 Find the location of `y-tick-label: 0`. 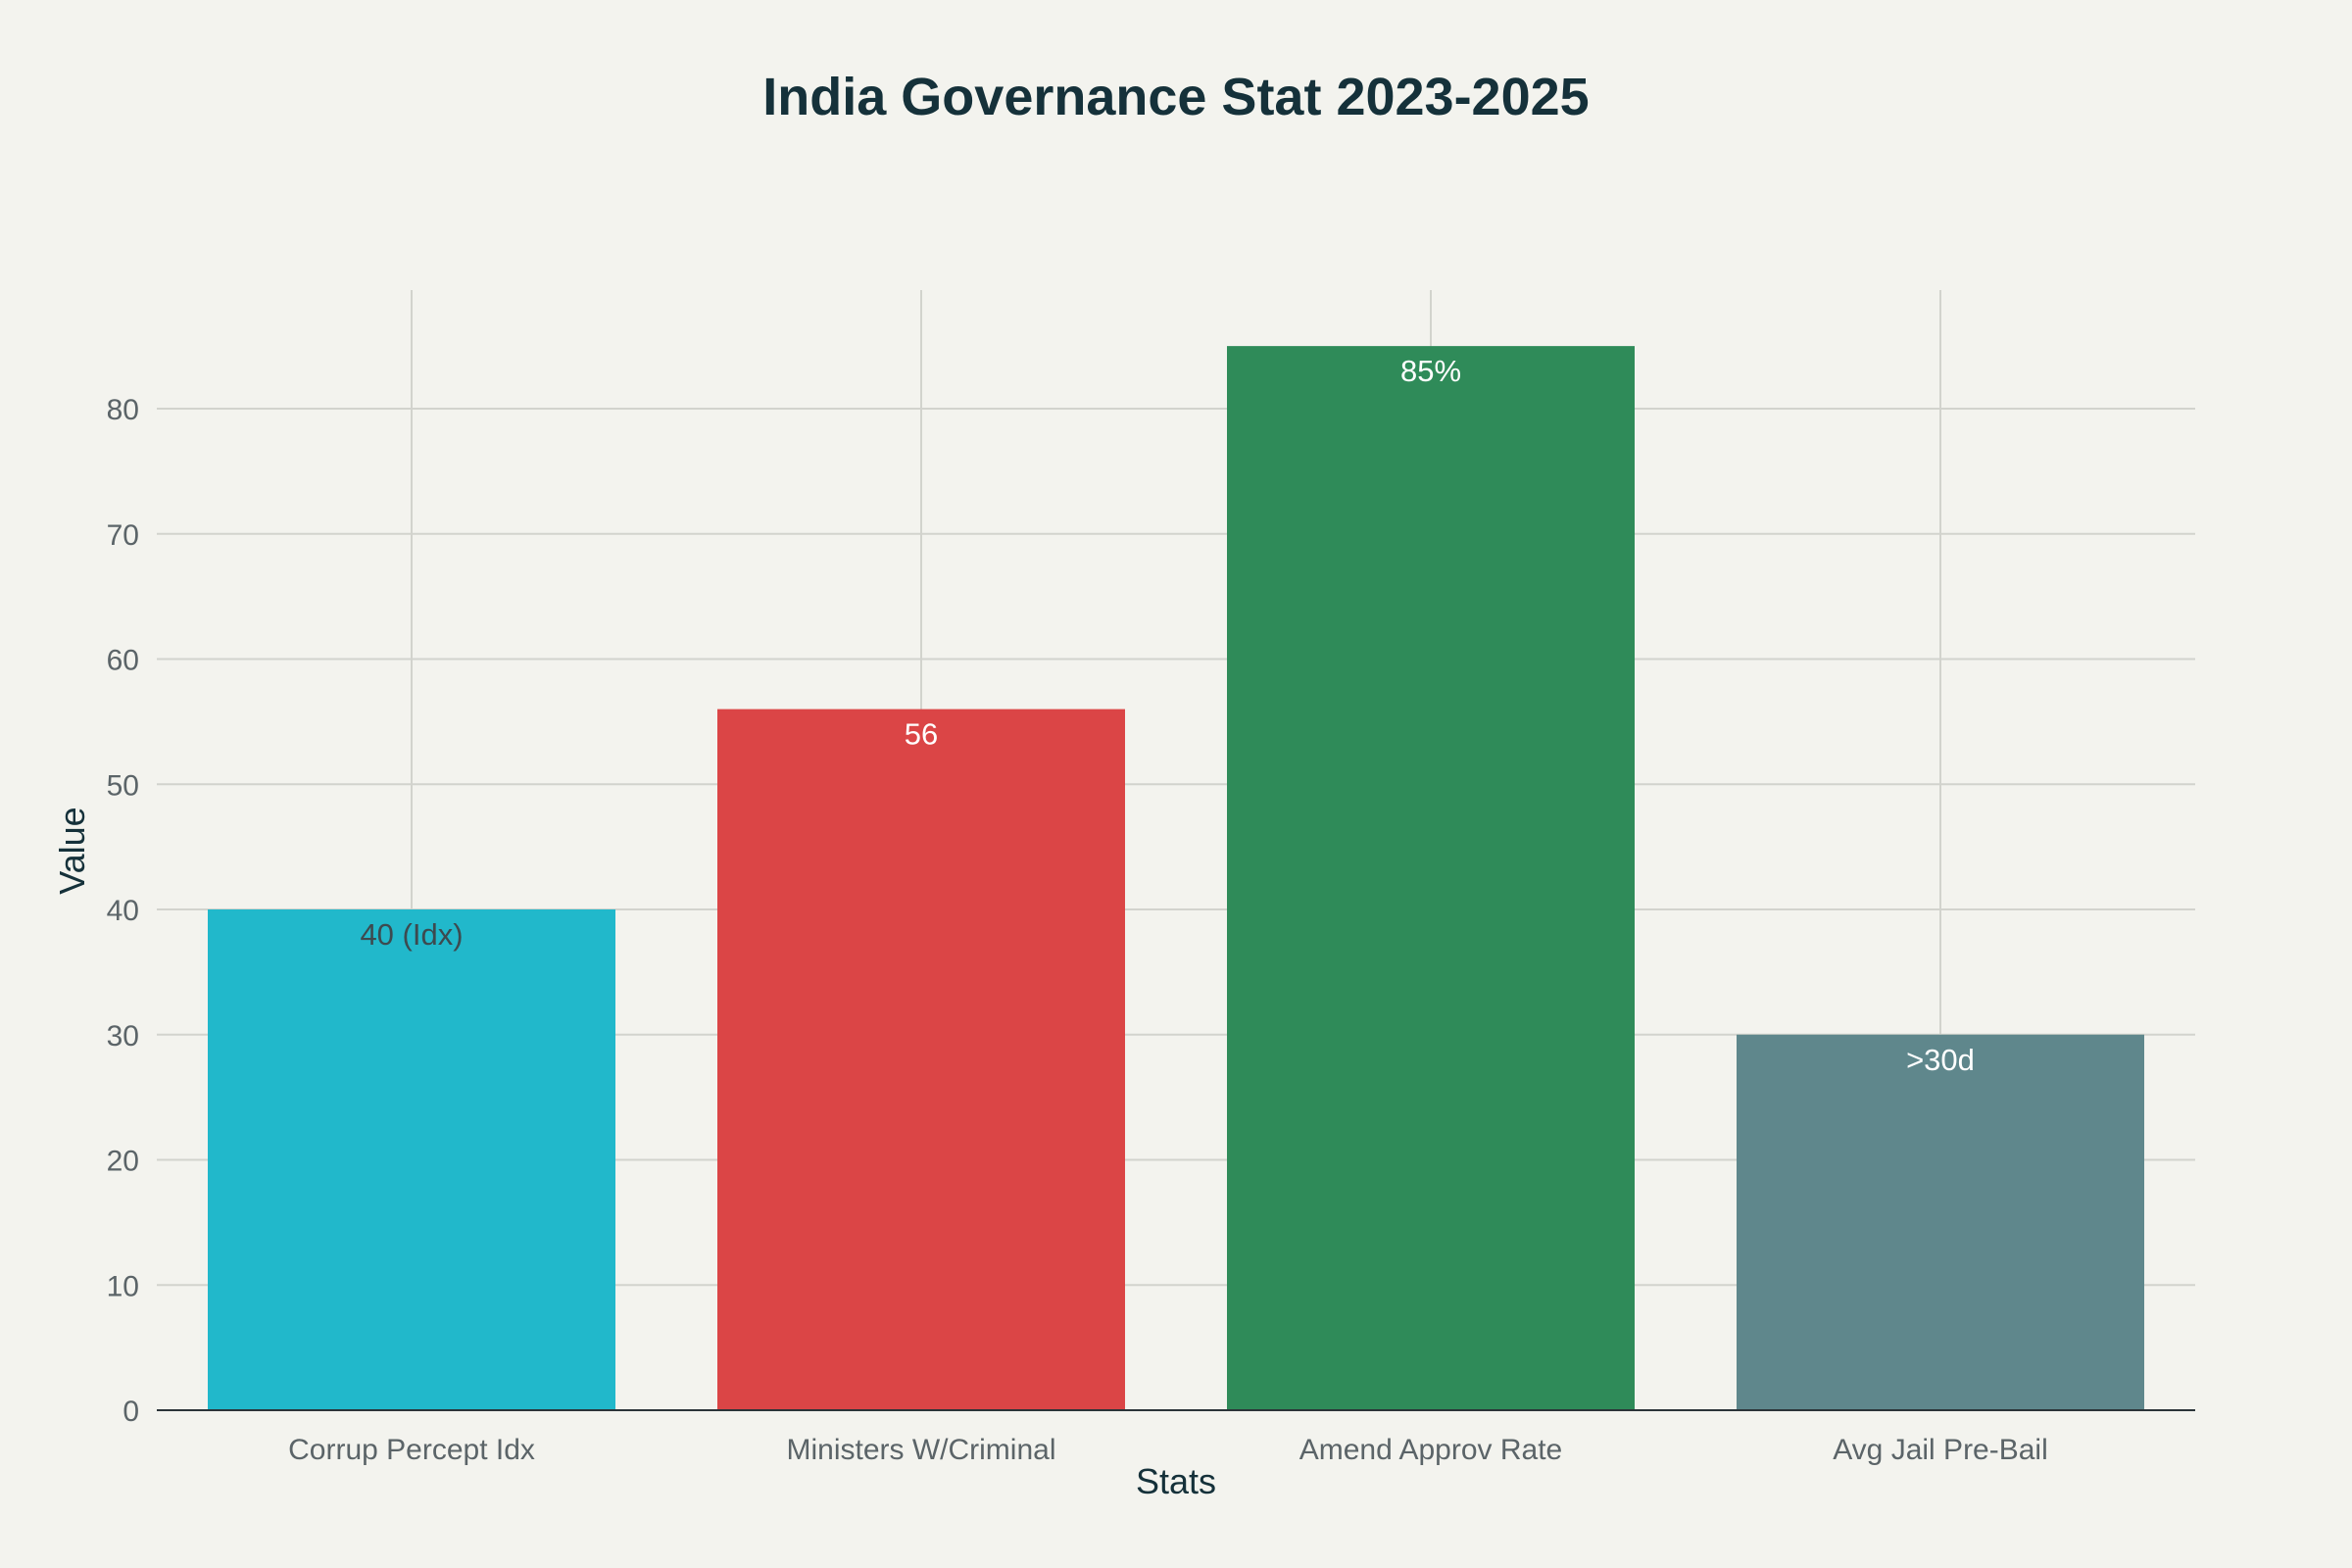

y-tick-label: 0 is located at coordinates (130, 1412).